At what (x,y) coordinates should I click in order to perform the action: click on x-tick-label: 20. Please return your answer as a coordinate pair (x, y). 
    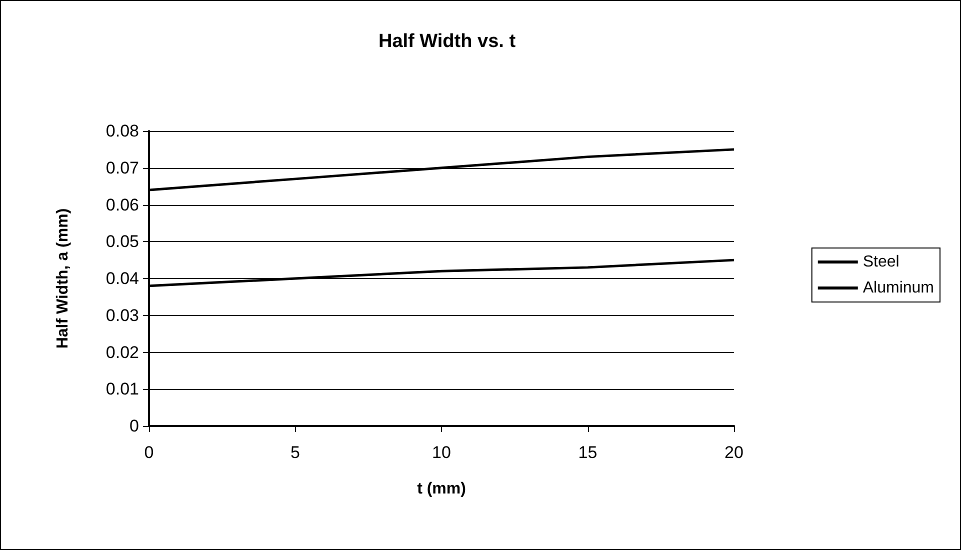
    Looking at the image, I should click on (734, 452).